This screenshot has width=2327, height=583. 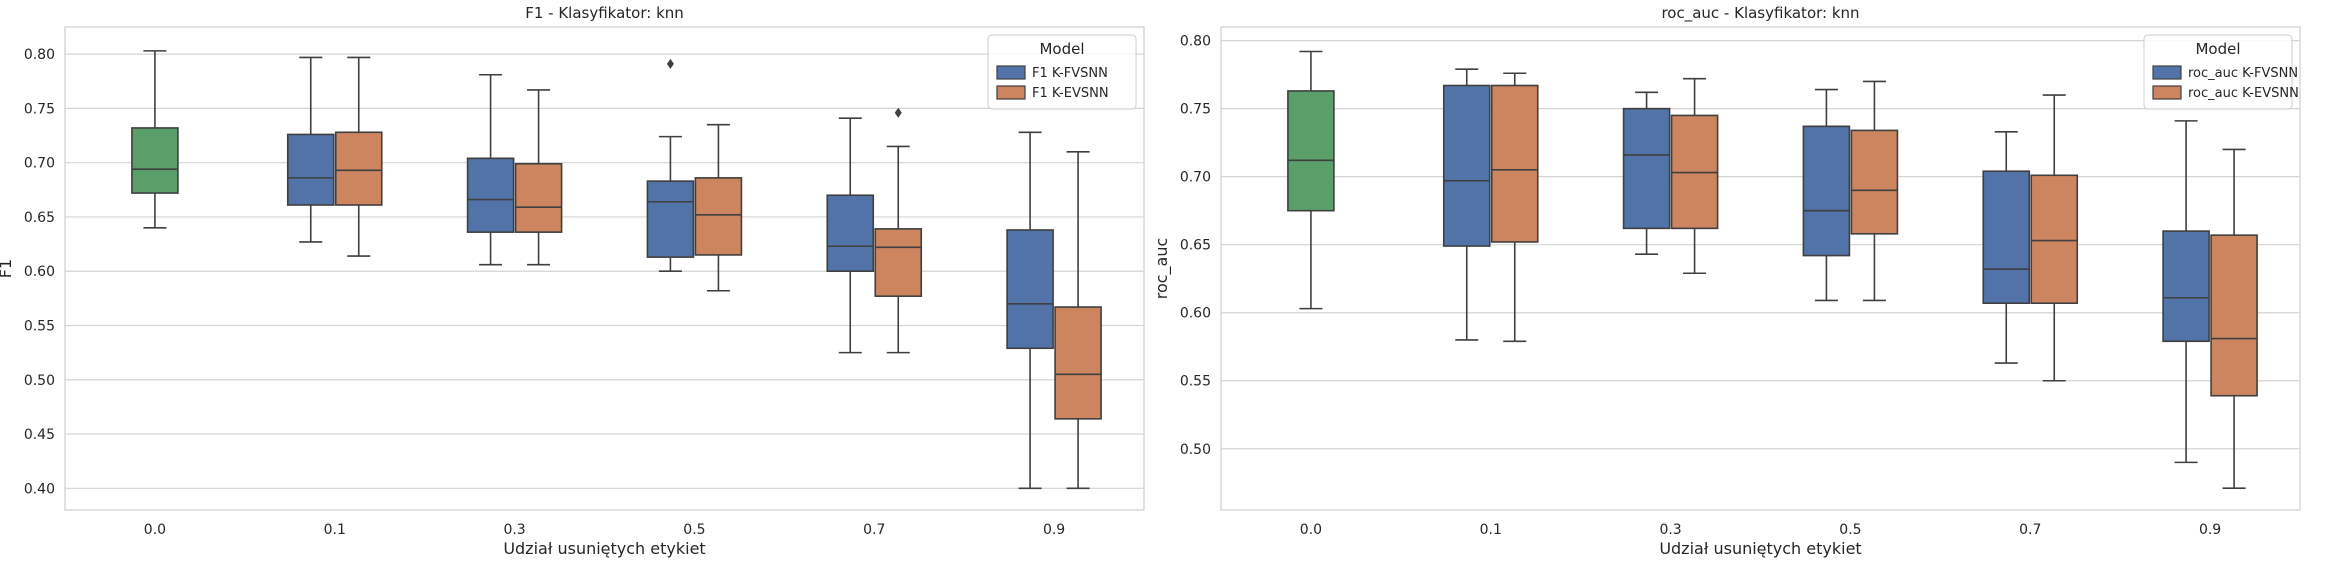 I want to click on legend-label: F1 K-FVSNN, so click(x=1070, y=73).